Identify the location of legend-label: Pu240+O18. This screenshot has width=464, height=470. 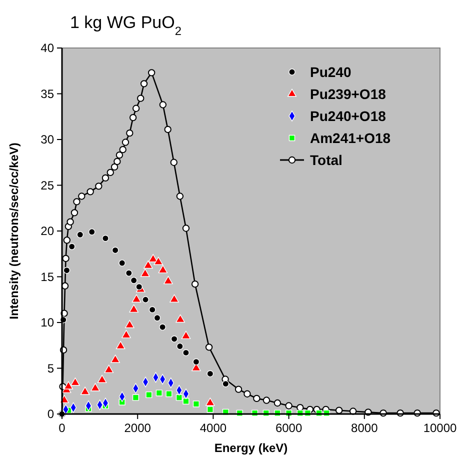
(348, 116).